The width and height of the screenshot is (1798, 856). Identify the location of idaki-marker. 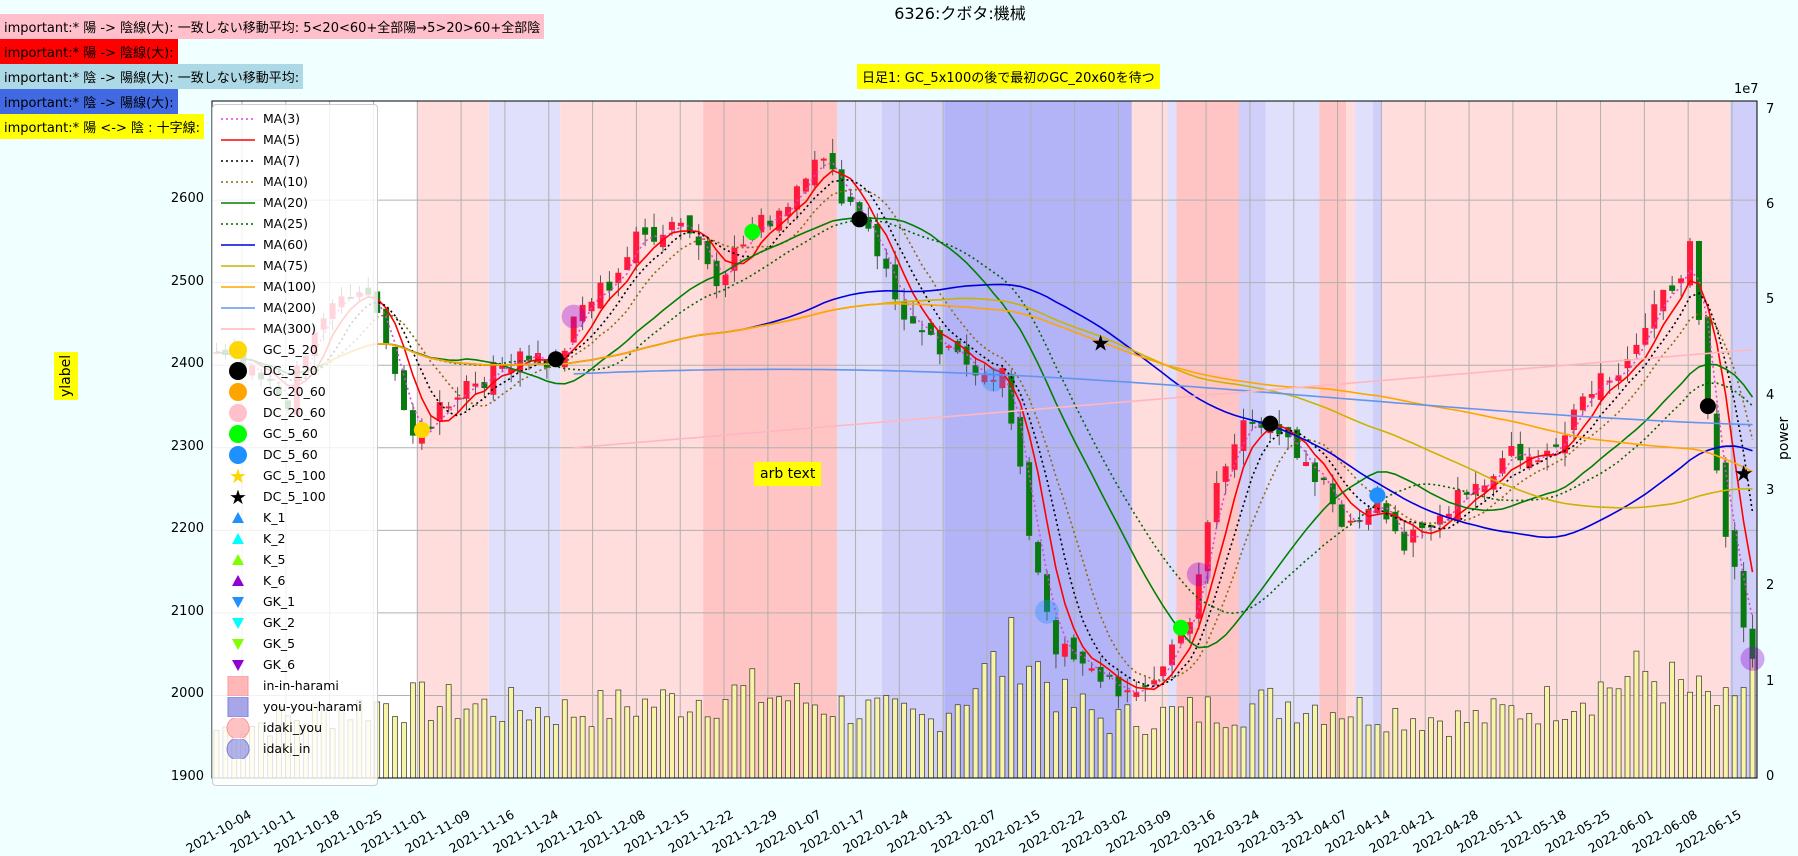
(573, 316).